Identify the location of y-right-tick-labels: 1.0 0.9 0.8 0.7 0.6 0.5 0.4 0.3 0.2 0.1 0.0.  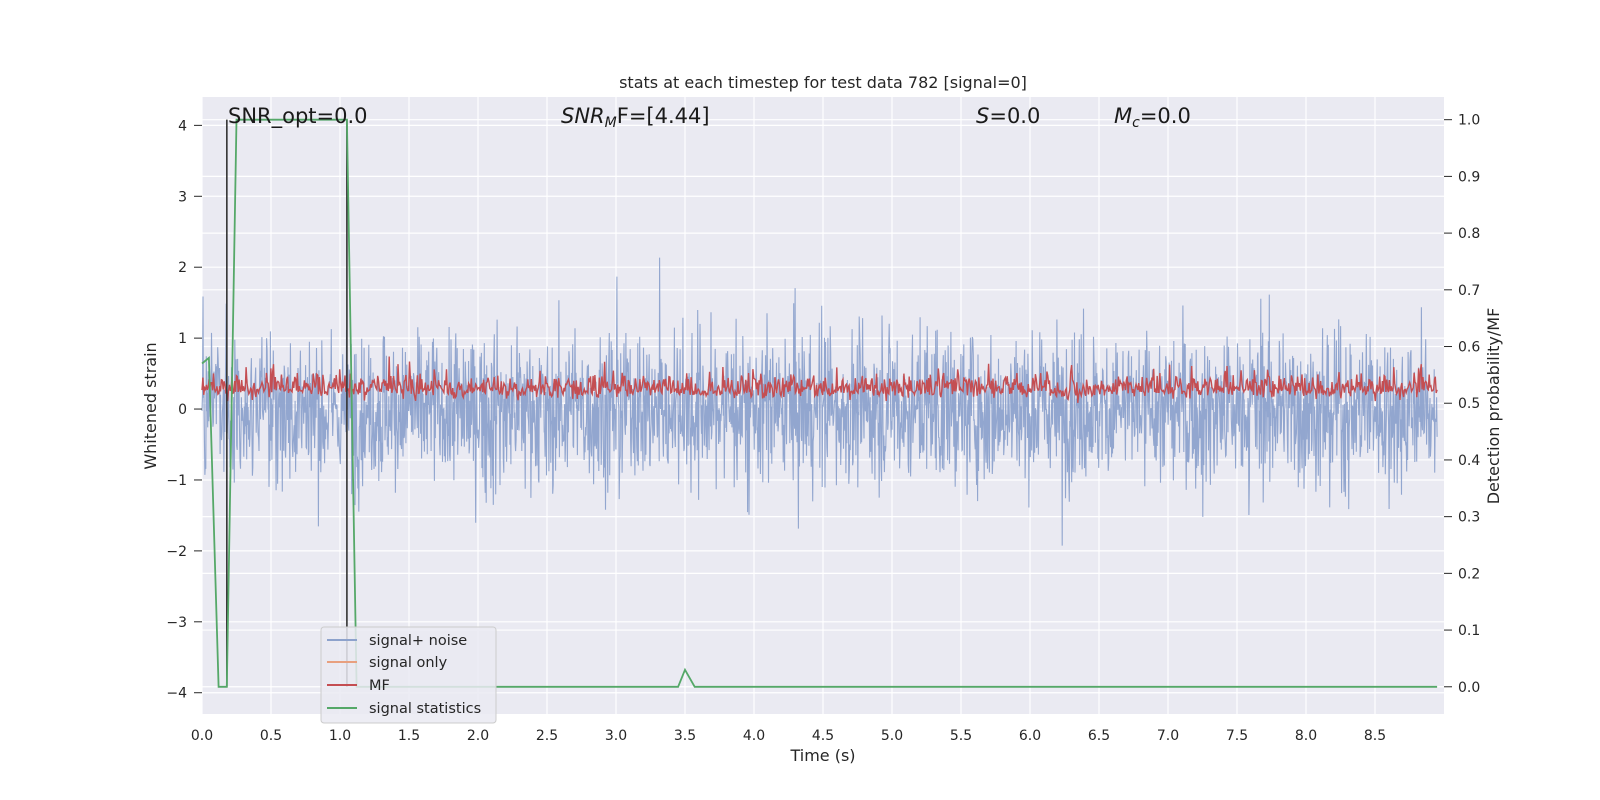
(1462, 404).